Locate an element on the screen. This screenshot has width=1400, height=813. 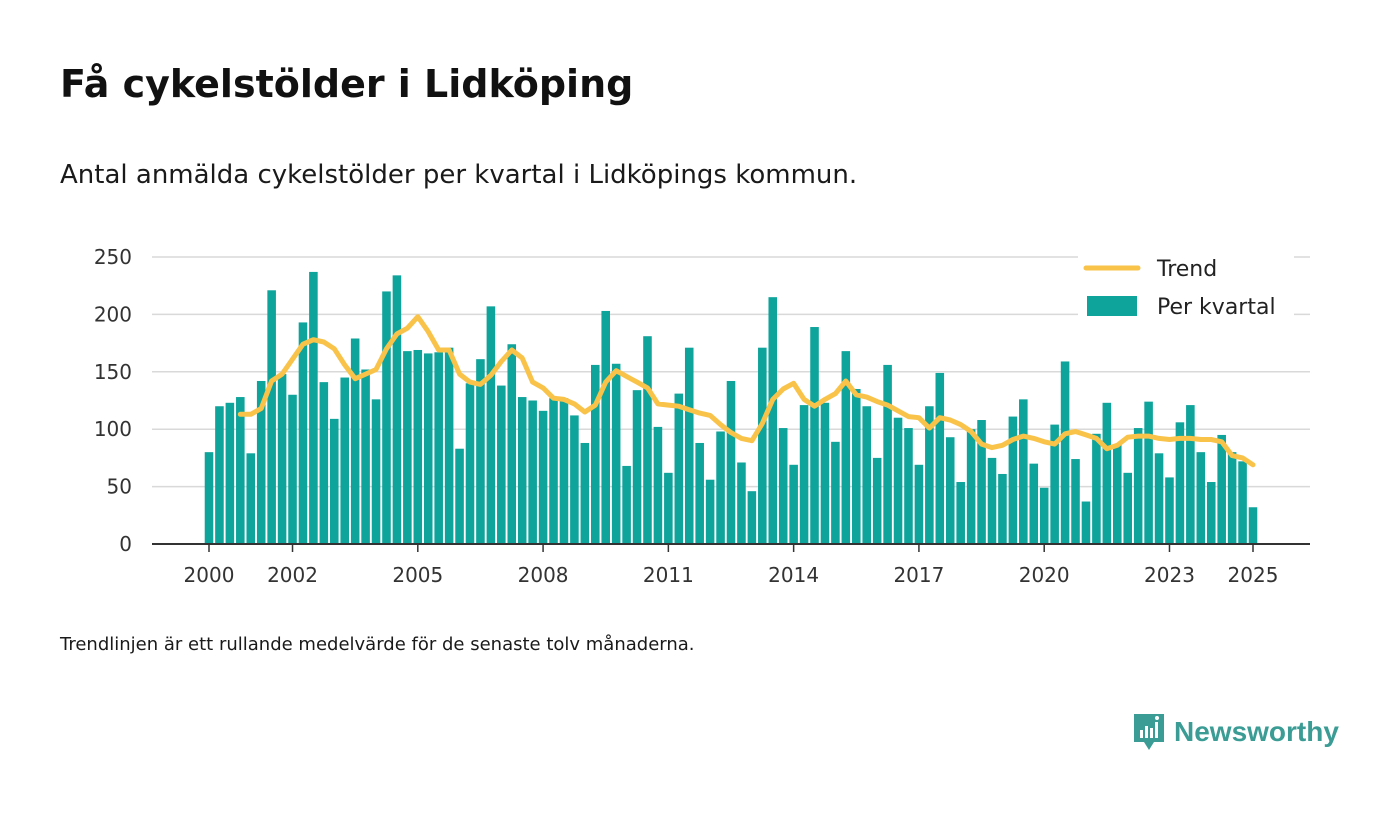
x-tick-label-2002: 2002 is located at coordinates (292, 575).